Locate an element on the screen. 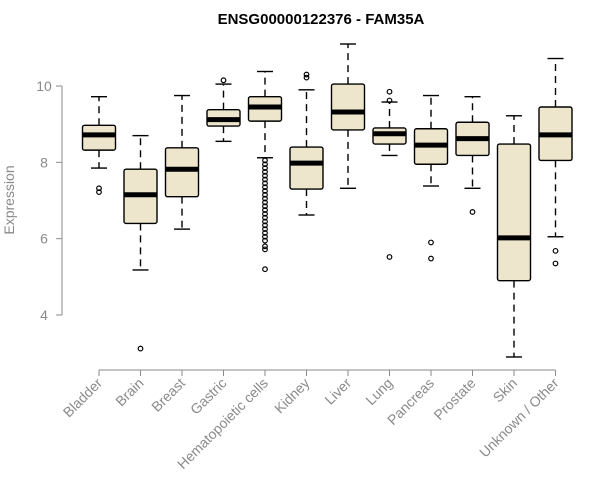  box-pancreas is located at coordinates (431, 178).